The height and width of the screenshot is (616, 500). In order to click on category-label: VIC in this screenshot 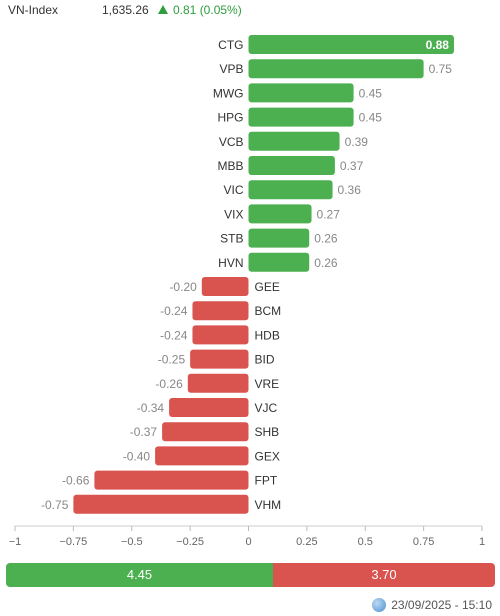, I will do `click(233, 190)`.